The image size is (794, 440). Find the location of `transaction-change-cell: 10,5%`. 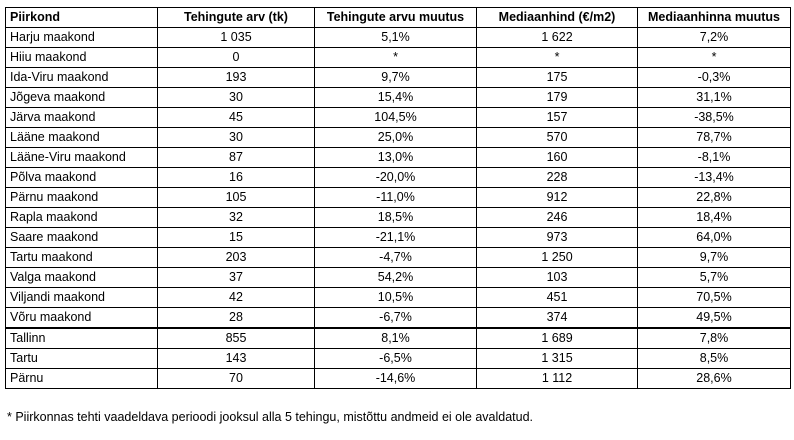

transaction-change-cell: 10,5% is located at coordinates (395, 297).